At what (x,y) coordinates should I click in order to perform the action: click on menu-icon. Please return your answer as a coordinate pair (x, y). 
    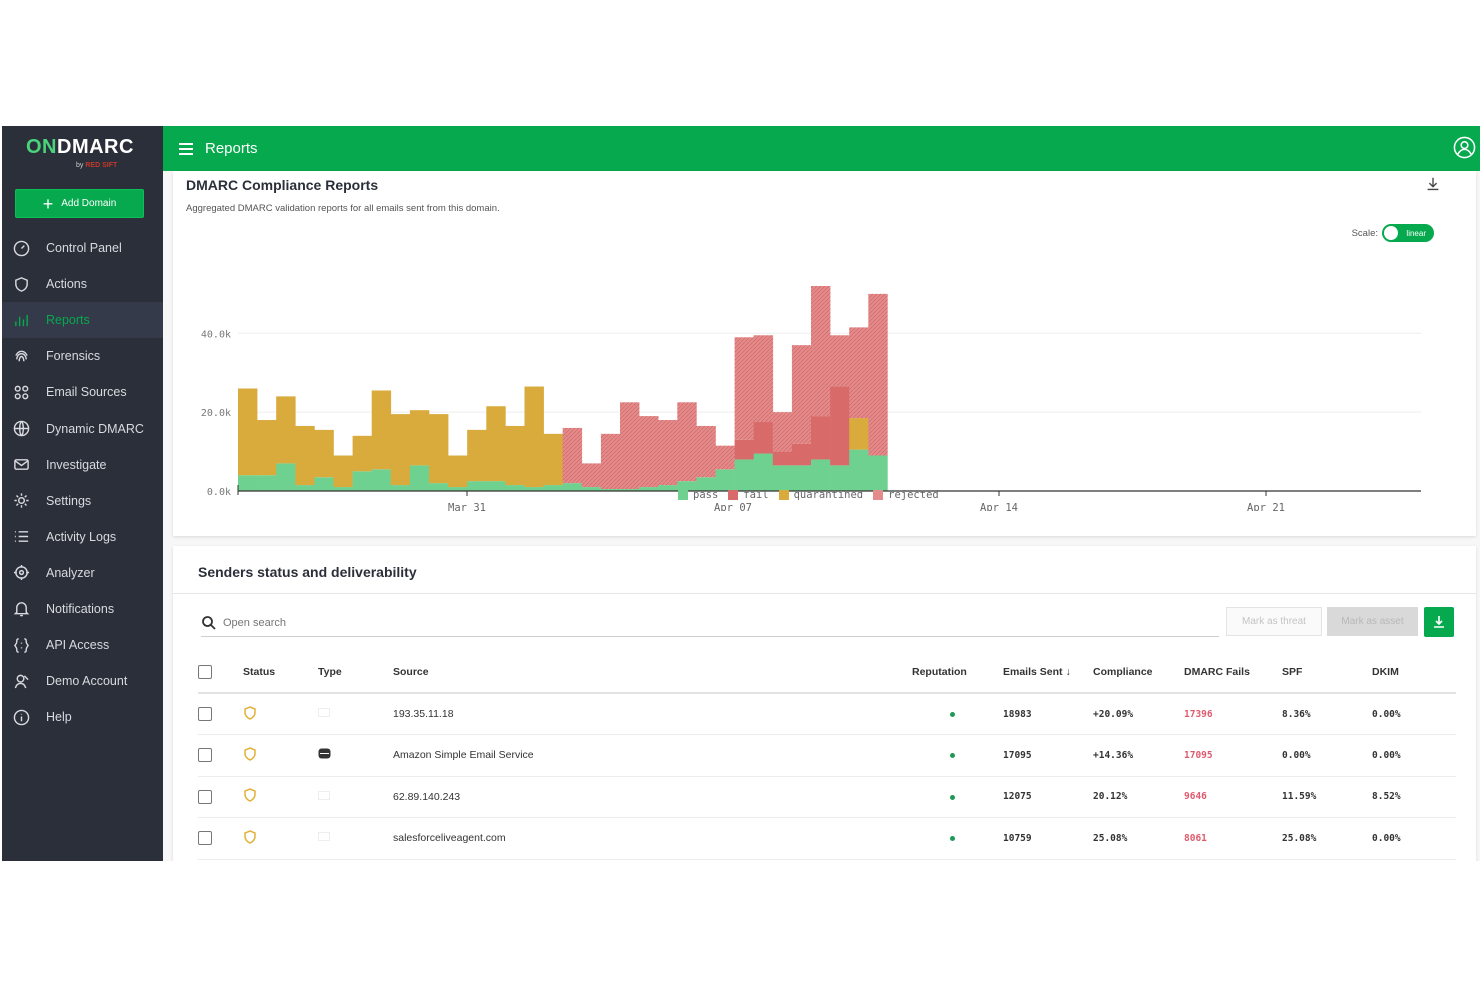
    Looking at the image, I should click on (186, 148).